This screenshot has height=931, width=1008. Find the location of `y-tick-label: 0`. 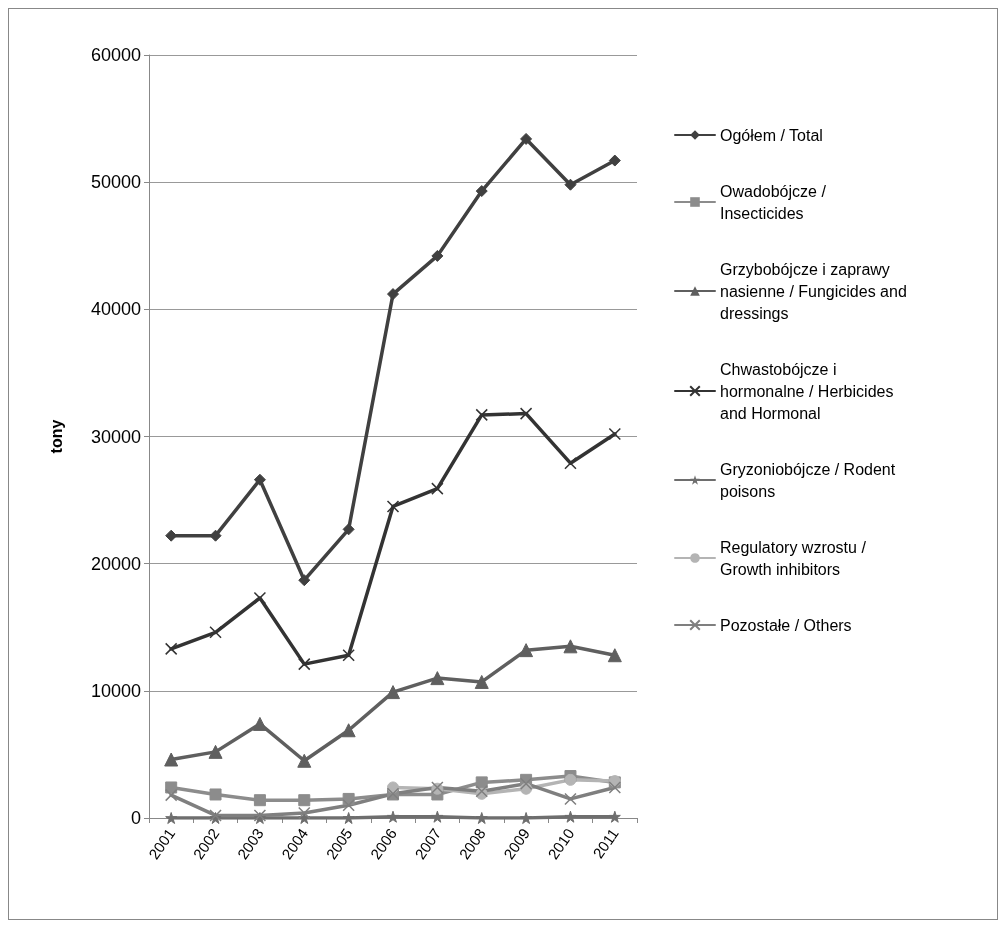

y-tick-label: 0 is located at coordinates (135, 818).